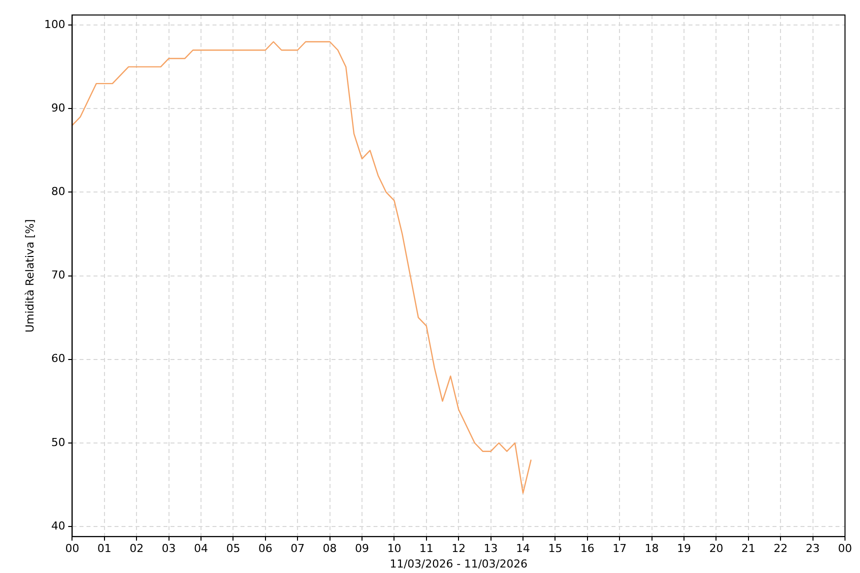 The height and width of the screenshot is (573, 860). Describe the element at coordinates (58, 525) in the screenshot. I see `y-tick-label: 40` at that location.